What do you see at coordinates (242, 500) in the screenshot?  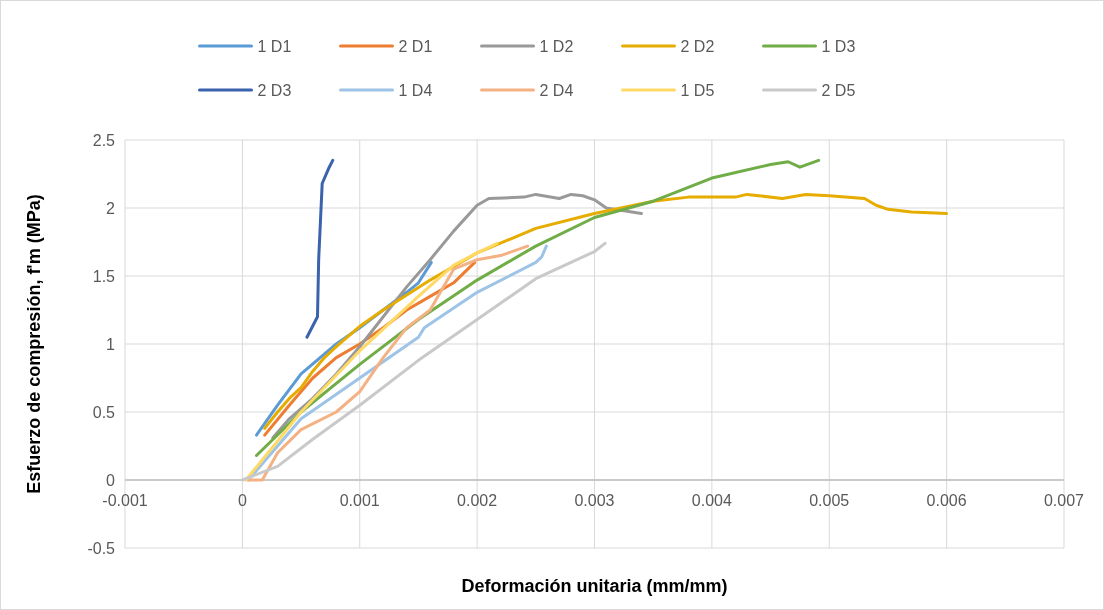 I see `x-tick-label: 0` at bounding box center [242, 500].